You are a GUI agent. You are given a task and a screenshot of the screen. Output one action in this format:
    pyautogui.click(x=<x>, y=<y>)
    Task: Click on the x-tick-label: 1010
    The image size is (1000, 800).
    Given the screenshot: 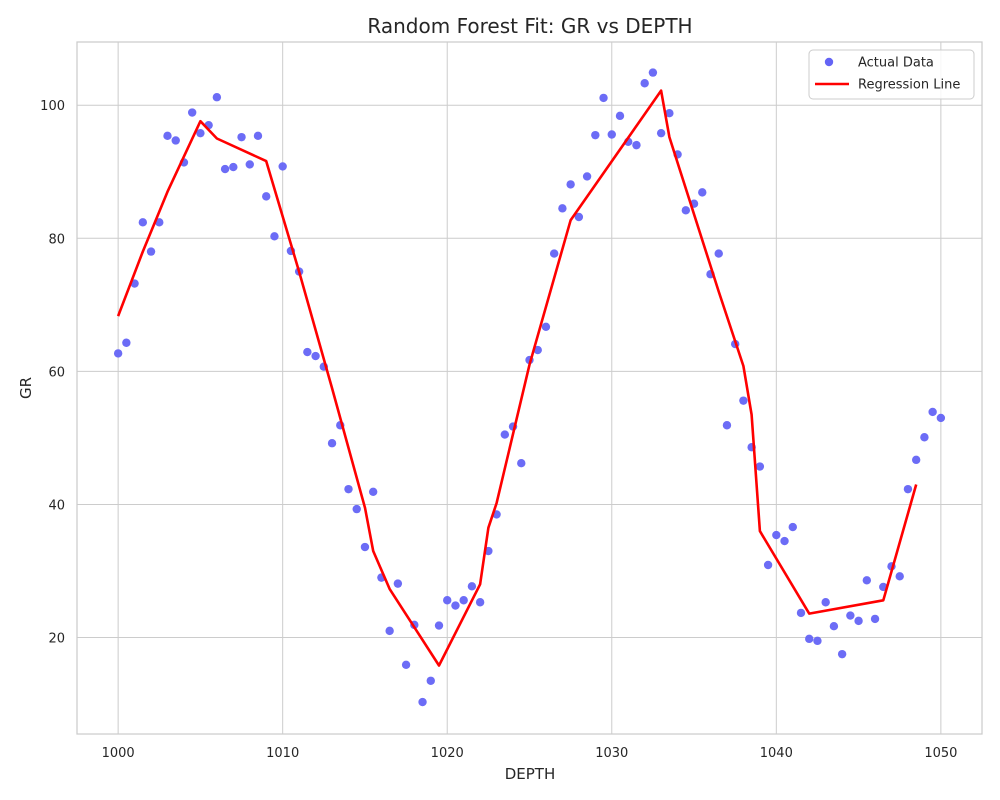 What is the action you would take?
    pyautogui.click(x=282, y=753)
    